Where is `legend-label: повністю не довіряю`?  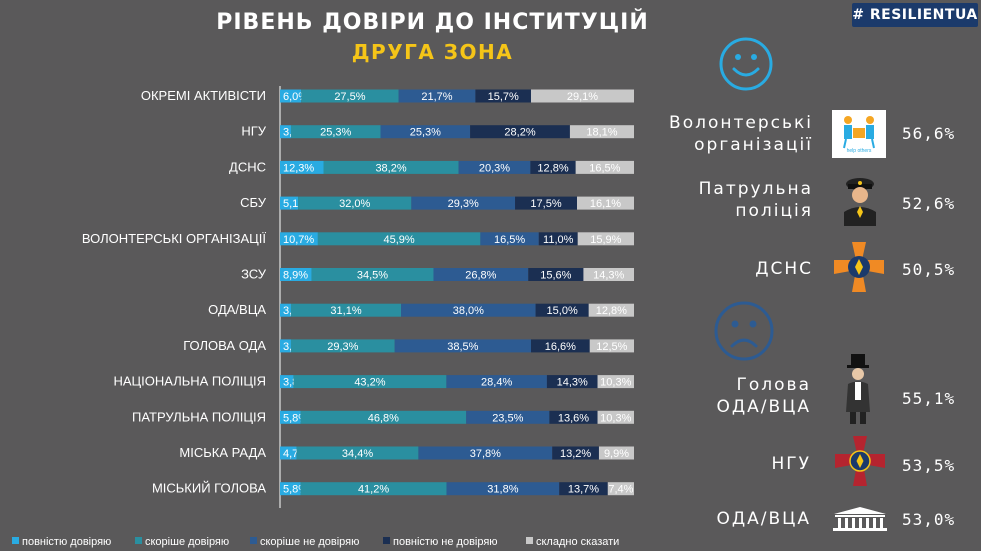 legend-label: повністю не довіряю is located at coordinates (445, 542).